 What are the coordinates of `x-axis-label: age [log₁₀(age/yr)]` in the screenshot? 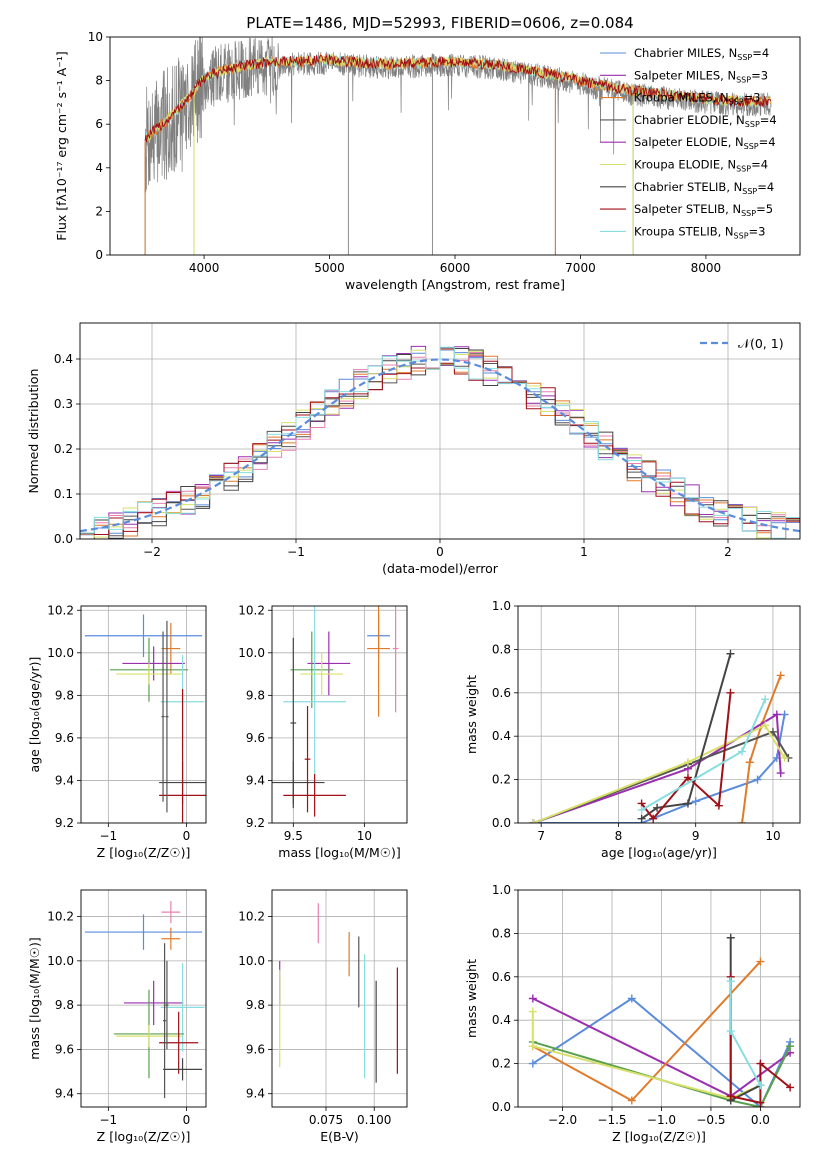 It's located at (659, 852).